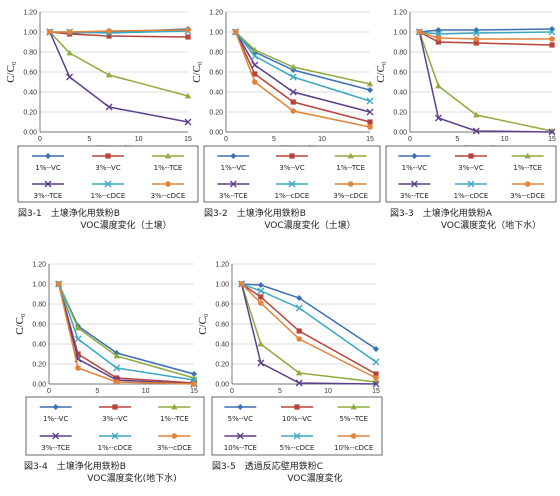  I want to click on series-5%--cDCE, so click(309, 323).